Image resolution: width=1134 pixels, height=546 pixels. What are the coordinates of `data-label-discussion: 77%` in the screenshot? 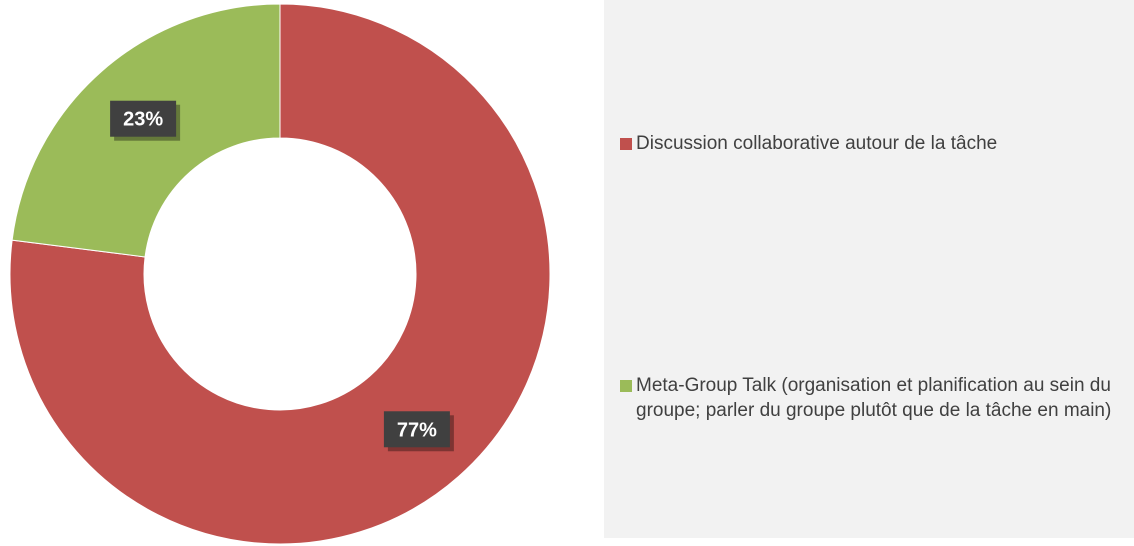 It's located at (418, 431).